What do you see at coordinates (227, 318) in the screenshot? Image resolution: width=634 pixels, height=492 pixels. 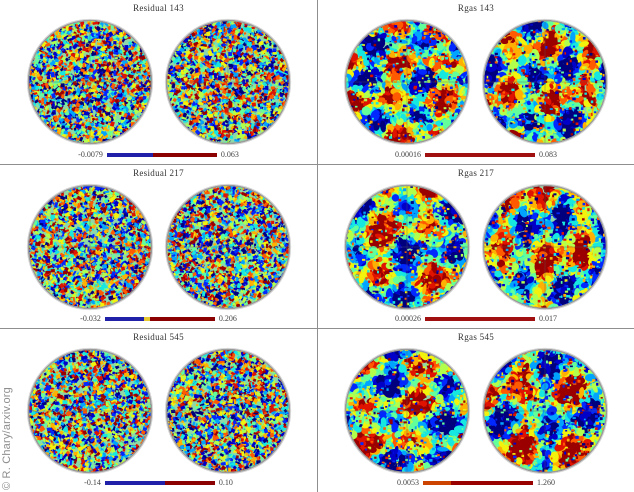 I see `colorbar-max-label: 0.206` at bounding box center [227, 318].